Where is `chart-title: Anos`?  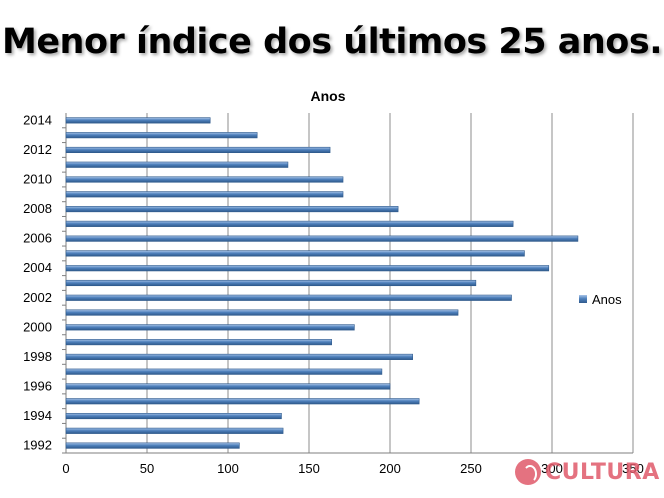 chart-title: Anos is located at coordinates (328, 96).